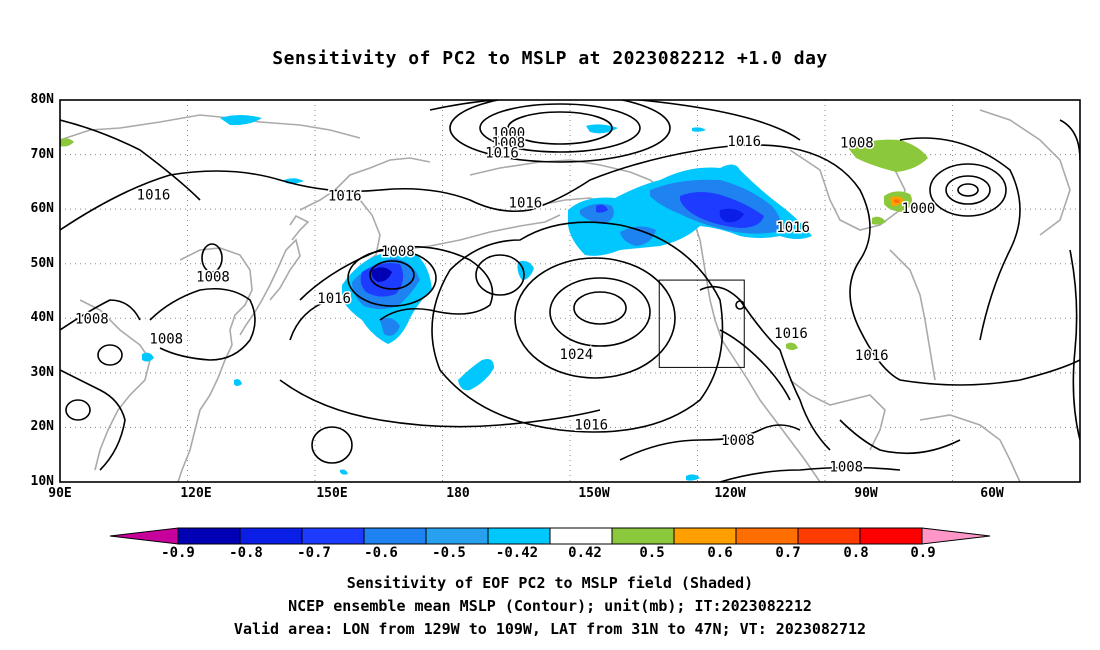  What do you see at coordinates (856, 553) in the screenshot?
I see `colorbar-label: 0.8` at bounding box center [856, 553].